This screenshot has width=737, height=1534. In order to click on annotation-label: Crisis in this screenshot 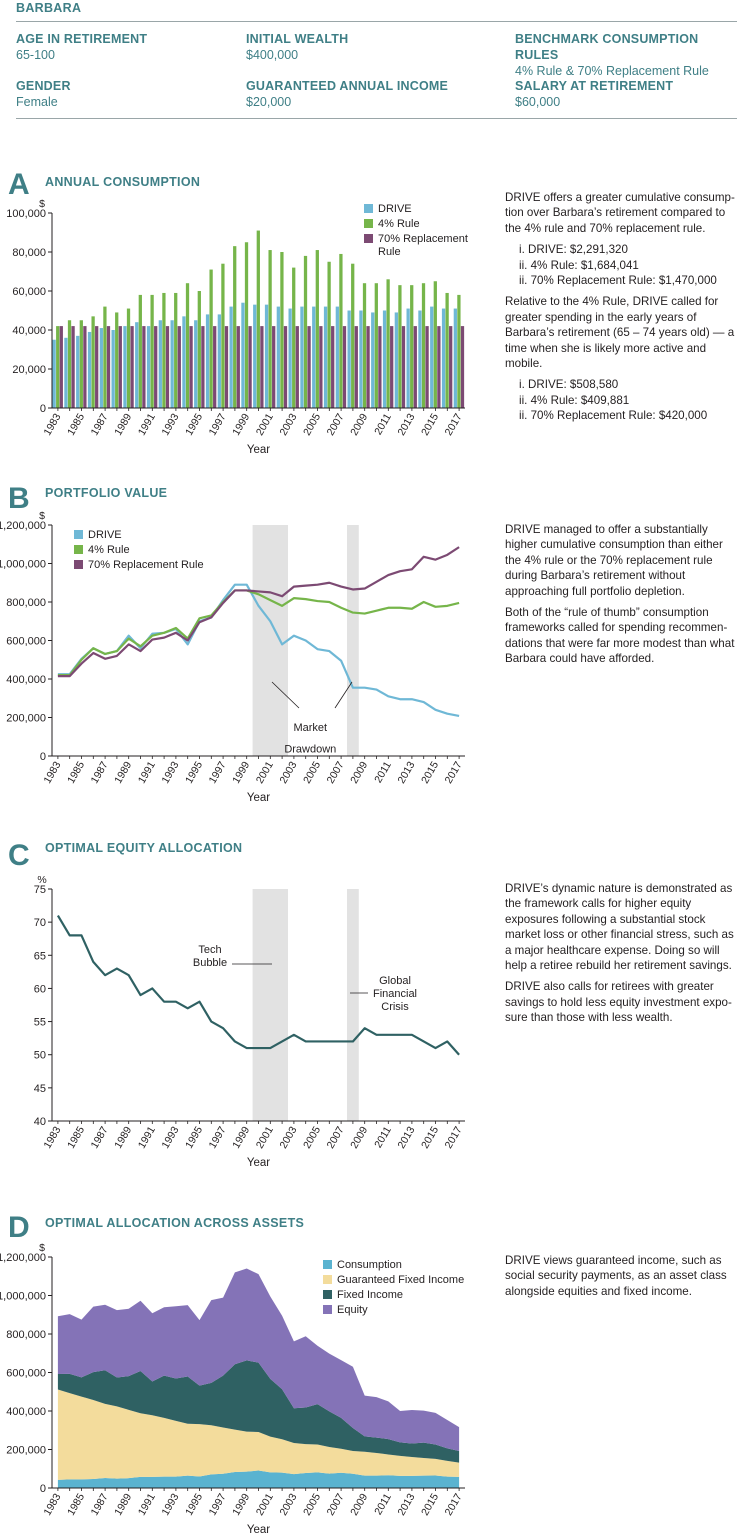, I will do `click(395, 1007)`.